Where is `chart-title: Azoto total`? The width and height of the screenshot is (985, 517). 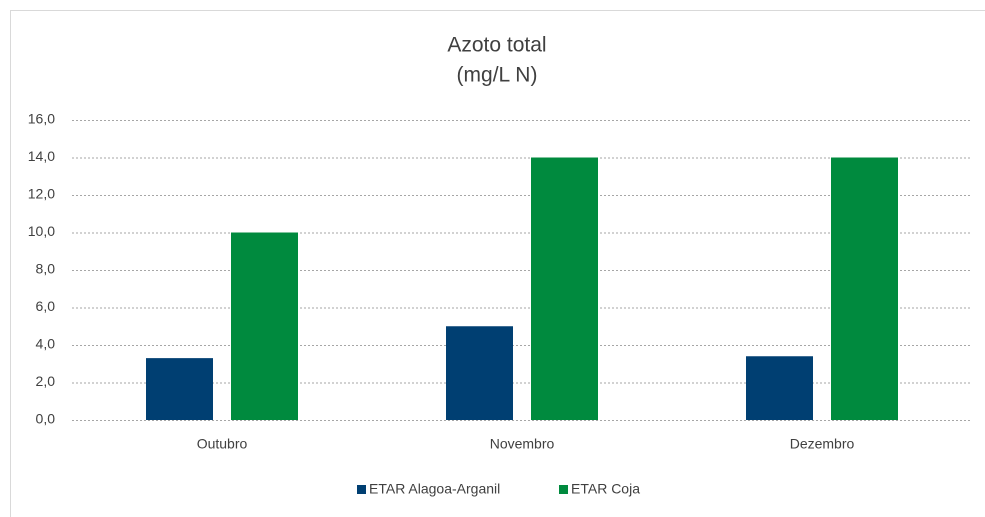 chart-title: Azoto total is located at coordinates (496, 45).